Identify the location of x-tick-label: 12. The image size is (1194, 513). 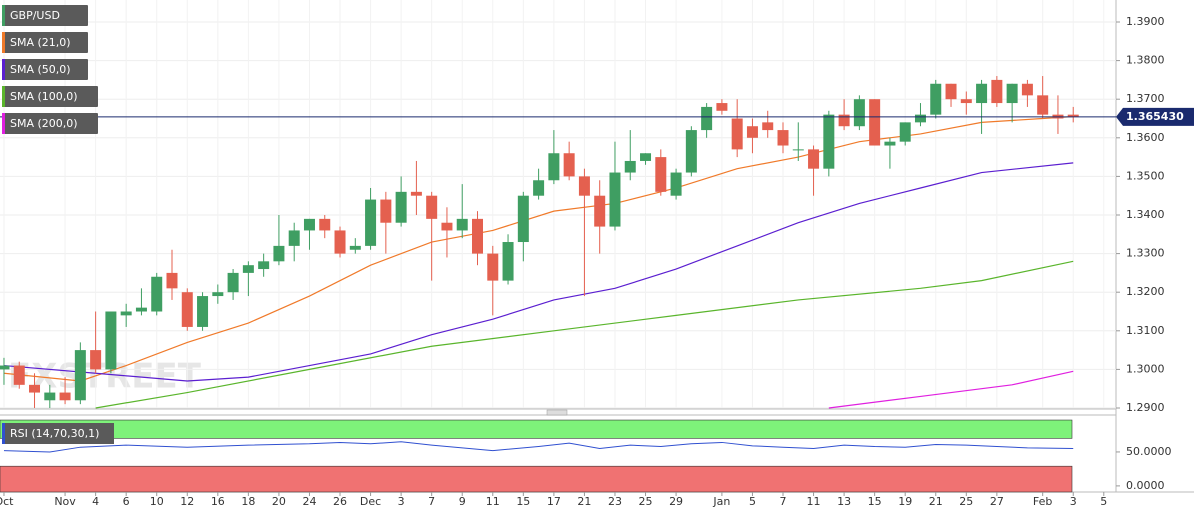
(187, 501).